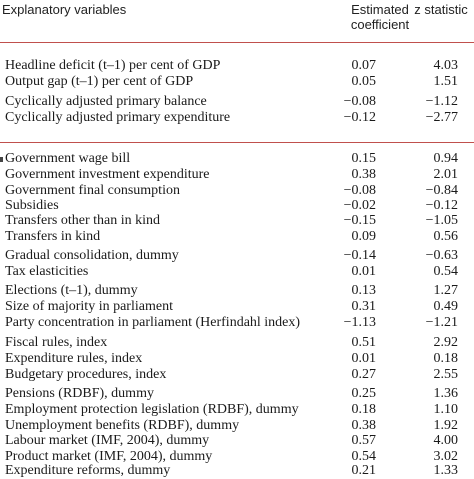  I want to click on row-z-statistic: 2.92, so click(446, 342).